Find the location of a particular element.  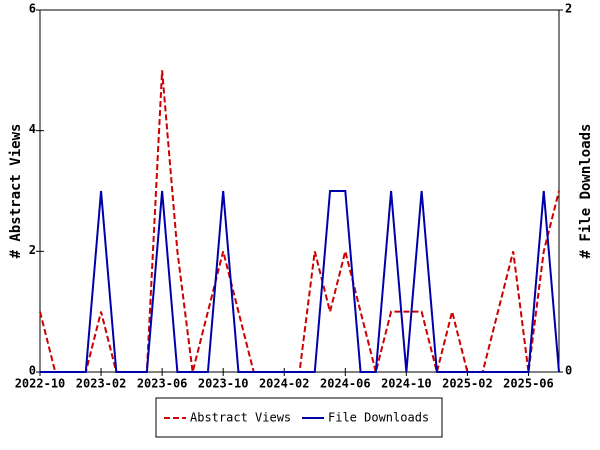

y-tick-label: 4 is located at coordinates (32, 129).